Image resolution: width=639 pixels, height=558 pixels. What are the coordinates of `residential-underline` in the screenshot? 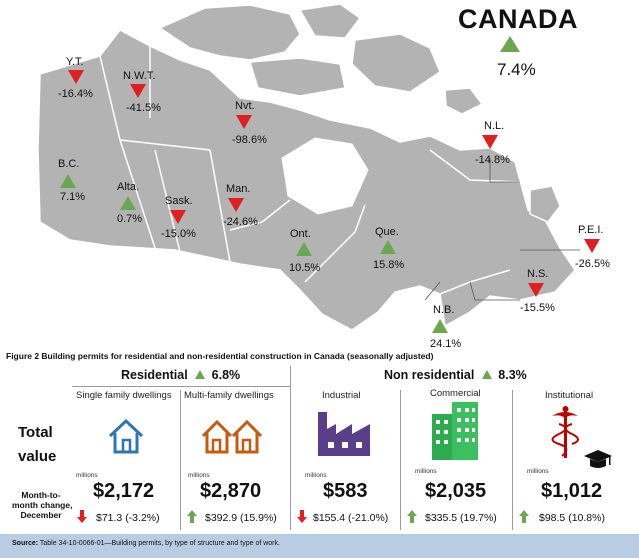 It's located at (181, 386).